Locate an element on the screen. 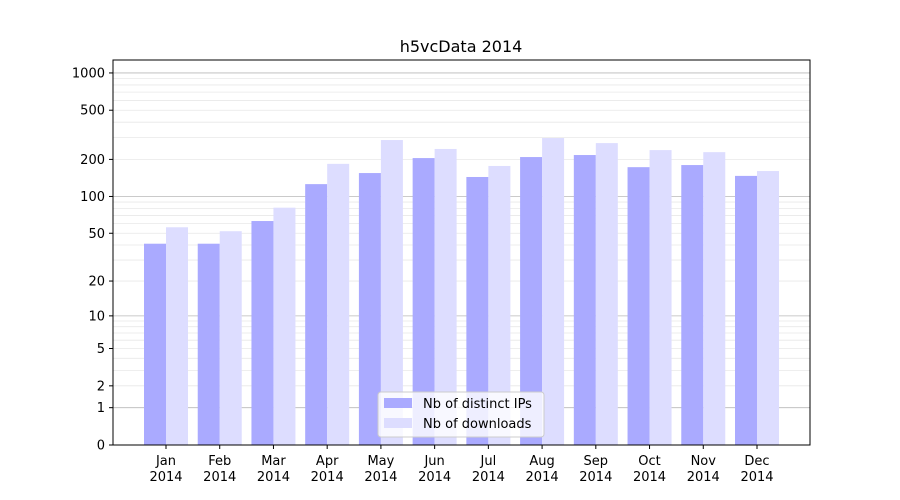 This screenshot has height=500, width=900. x-tick-label-line: Nov is located at coordinates (704, 461).